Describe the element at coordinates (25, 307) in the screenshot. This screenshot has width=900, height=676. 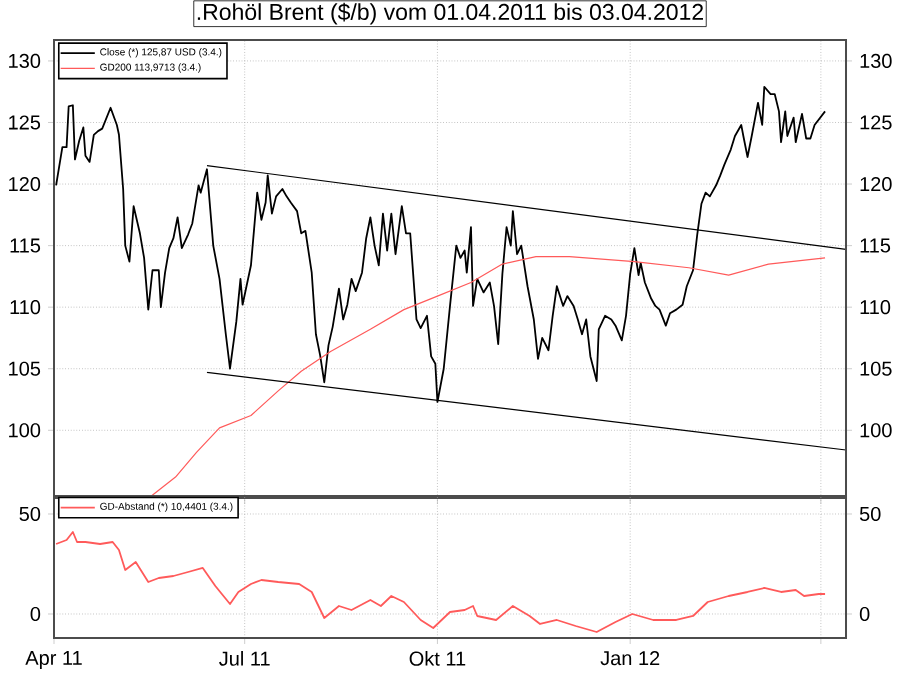
I see `y-tick-label: 110` at that location.